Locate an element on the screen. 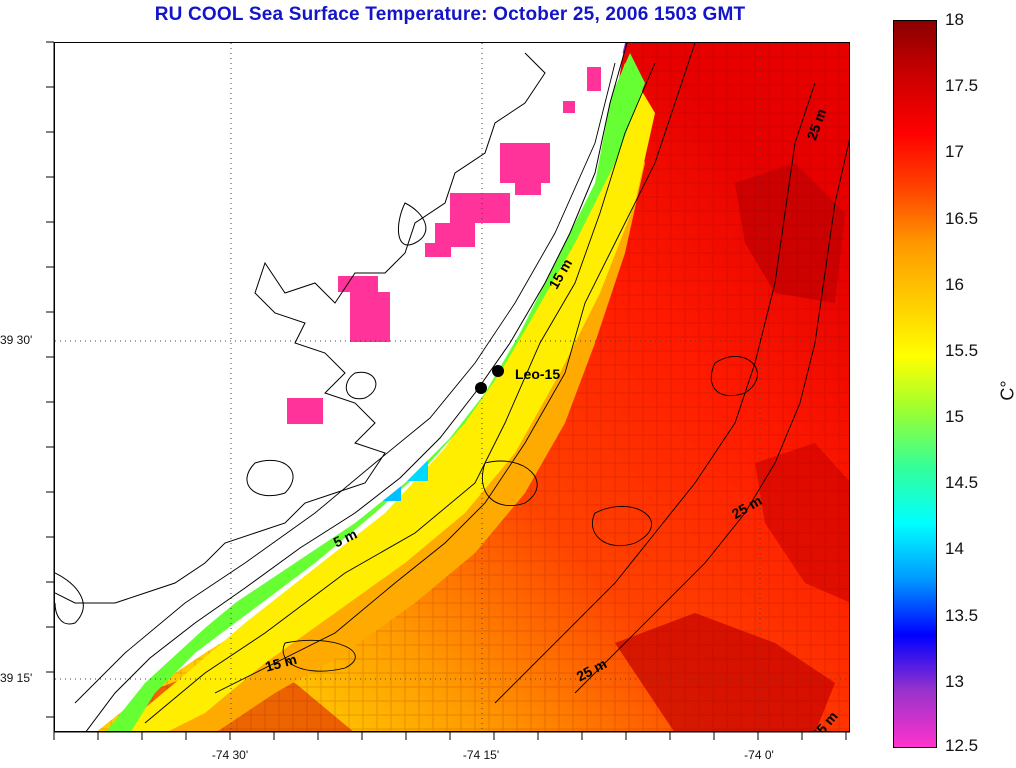 This screenshot has height=768, width=1016. colorbar-tick-label: 16 is located at coordinates (954, 284).